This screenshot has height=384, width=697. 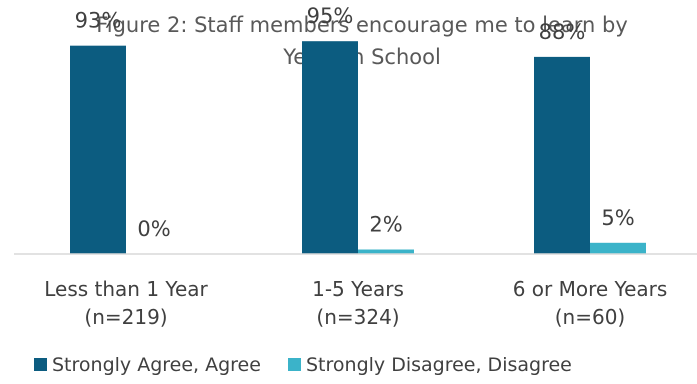 I want to click on x-tick-label-1-line-2: (n=219), so click(x=125, y=317).